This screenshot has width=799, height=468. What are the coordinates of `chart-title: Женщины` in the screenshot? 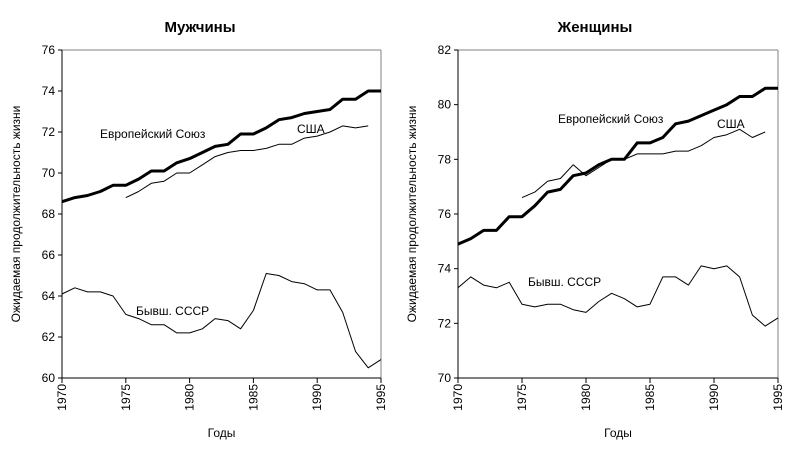 It's located at (595, 27).